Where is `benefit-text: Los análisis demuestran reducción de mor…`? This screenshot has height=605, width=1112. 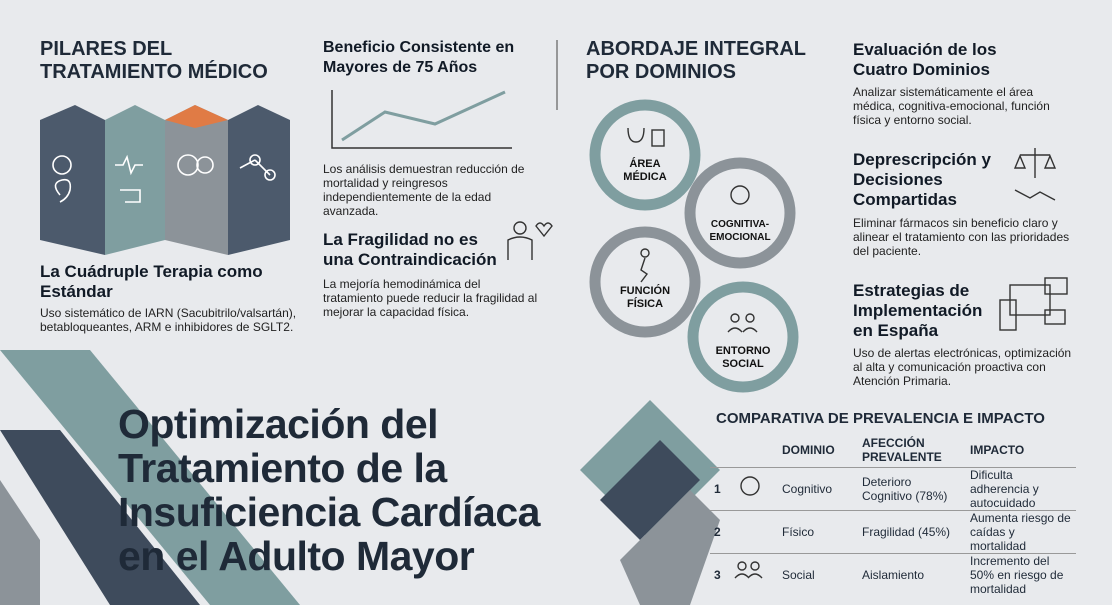
benefit-text: Los análisis demuestran reducción de mor… is located at coordinates (424, 190).